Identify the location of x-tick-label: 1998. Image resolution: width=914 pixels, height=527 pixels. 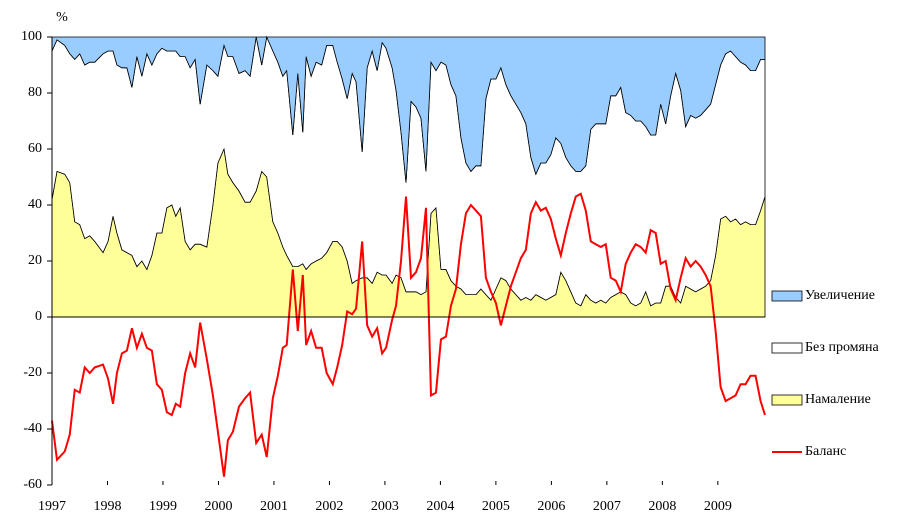
(107, 506).